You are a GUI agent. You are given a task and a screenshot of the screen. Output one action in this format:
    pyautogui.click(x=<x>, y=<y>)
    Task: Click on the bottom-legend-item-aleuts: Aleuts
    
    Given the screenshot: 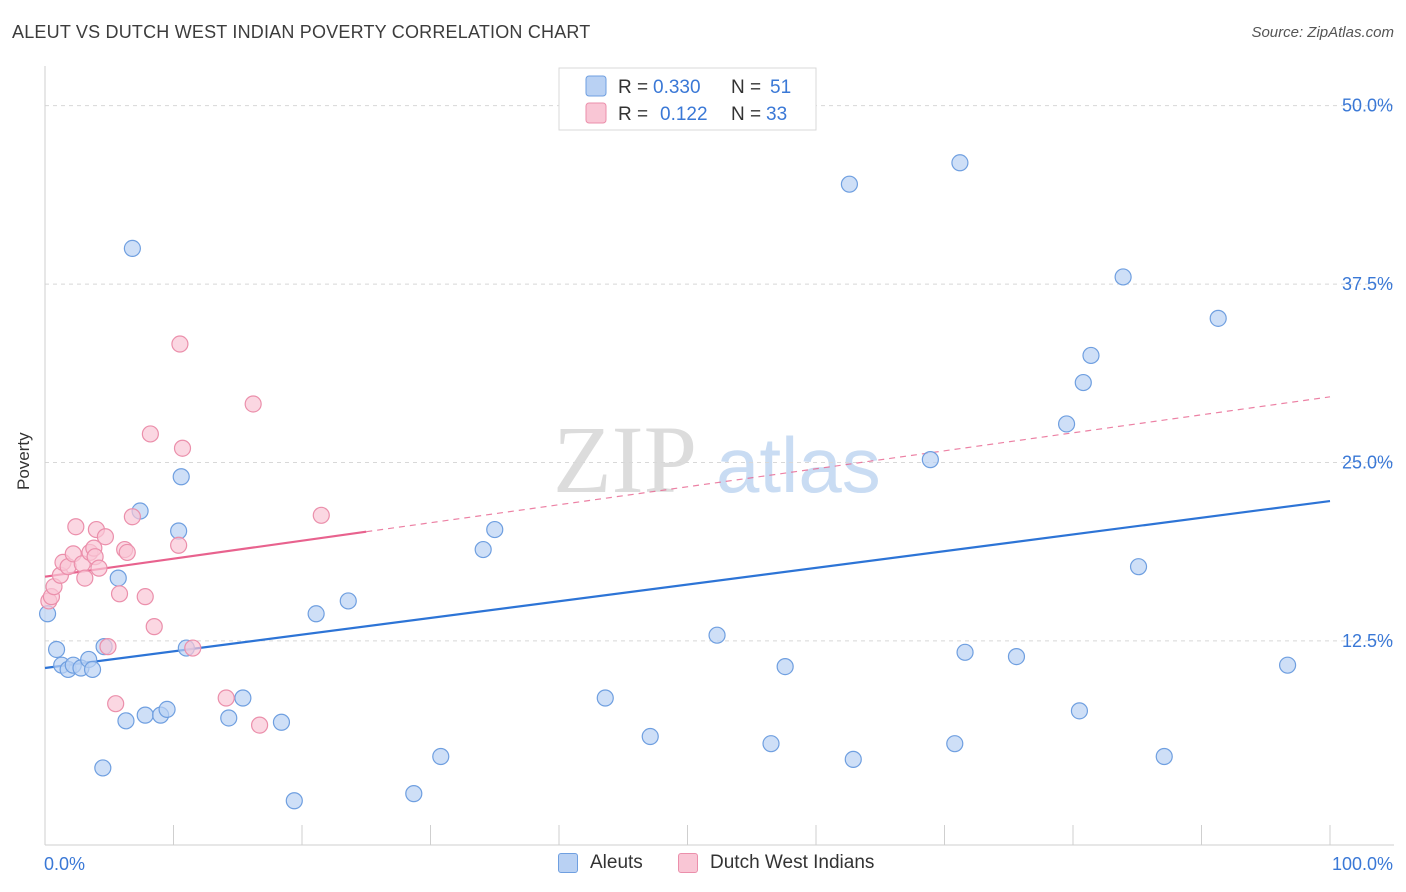 What is the action you would take?
    pyautogui.click(x=600, y=863)
    